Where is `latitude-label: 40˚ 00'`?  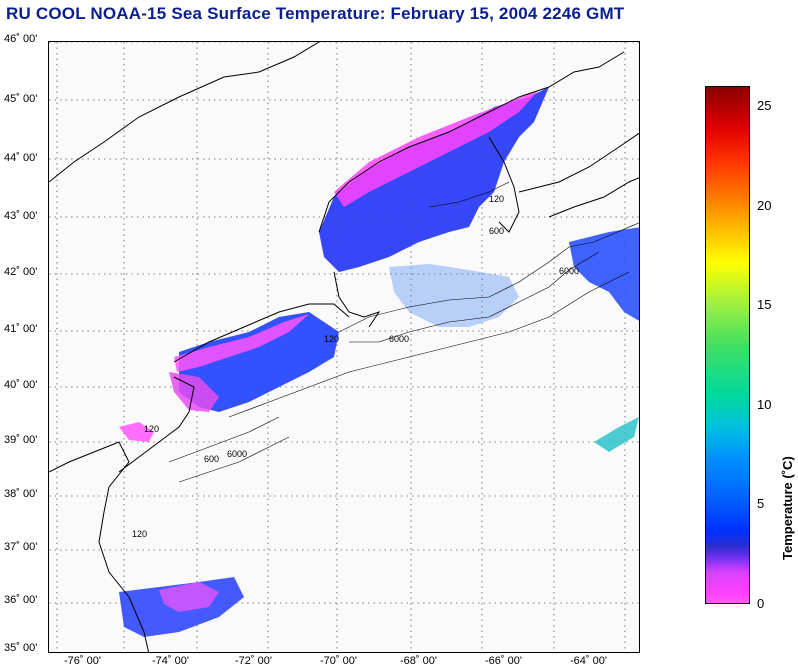
latitude-label: 40˚ 00' is located at coordinates (21, 385).